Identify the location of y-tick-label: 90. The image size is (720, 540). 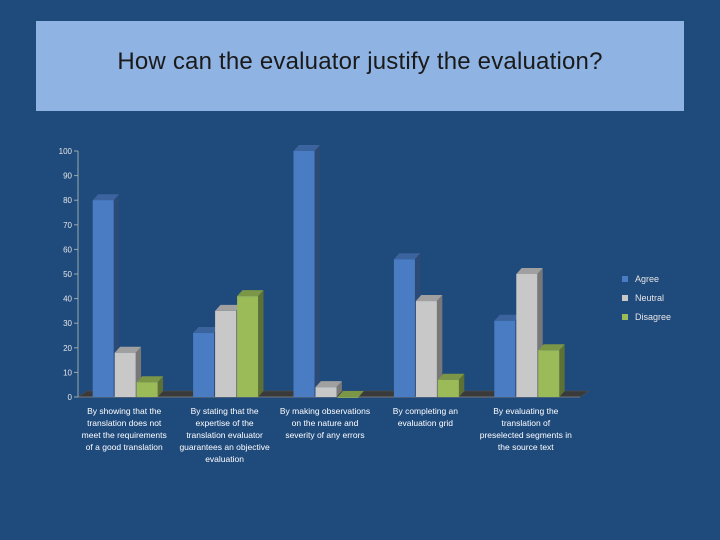
(67, 176).